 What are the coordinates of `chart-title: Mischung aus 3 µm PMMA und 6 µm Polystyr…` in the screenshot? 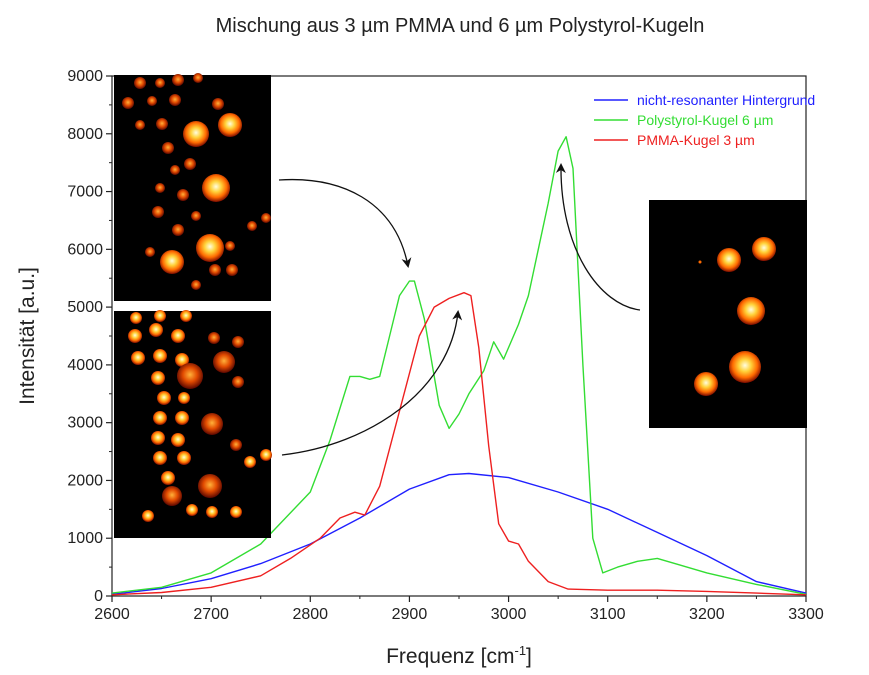 It's located at (460, 26).